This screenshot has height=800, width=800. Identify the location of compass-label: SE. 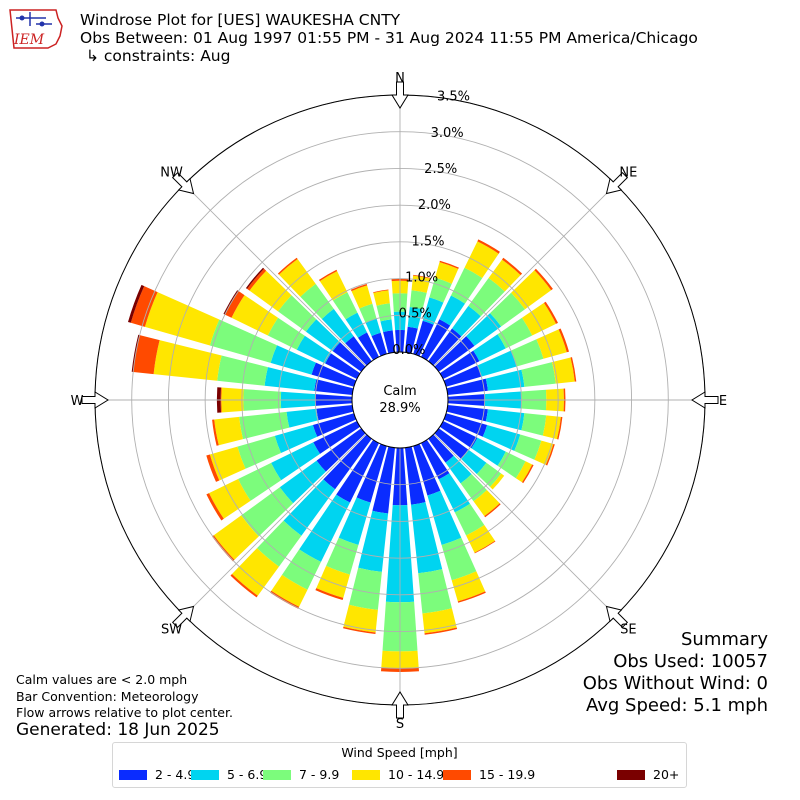
(628, 629).